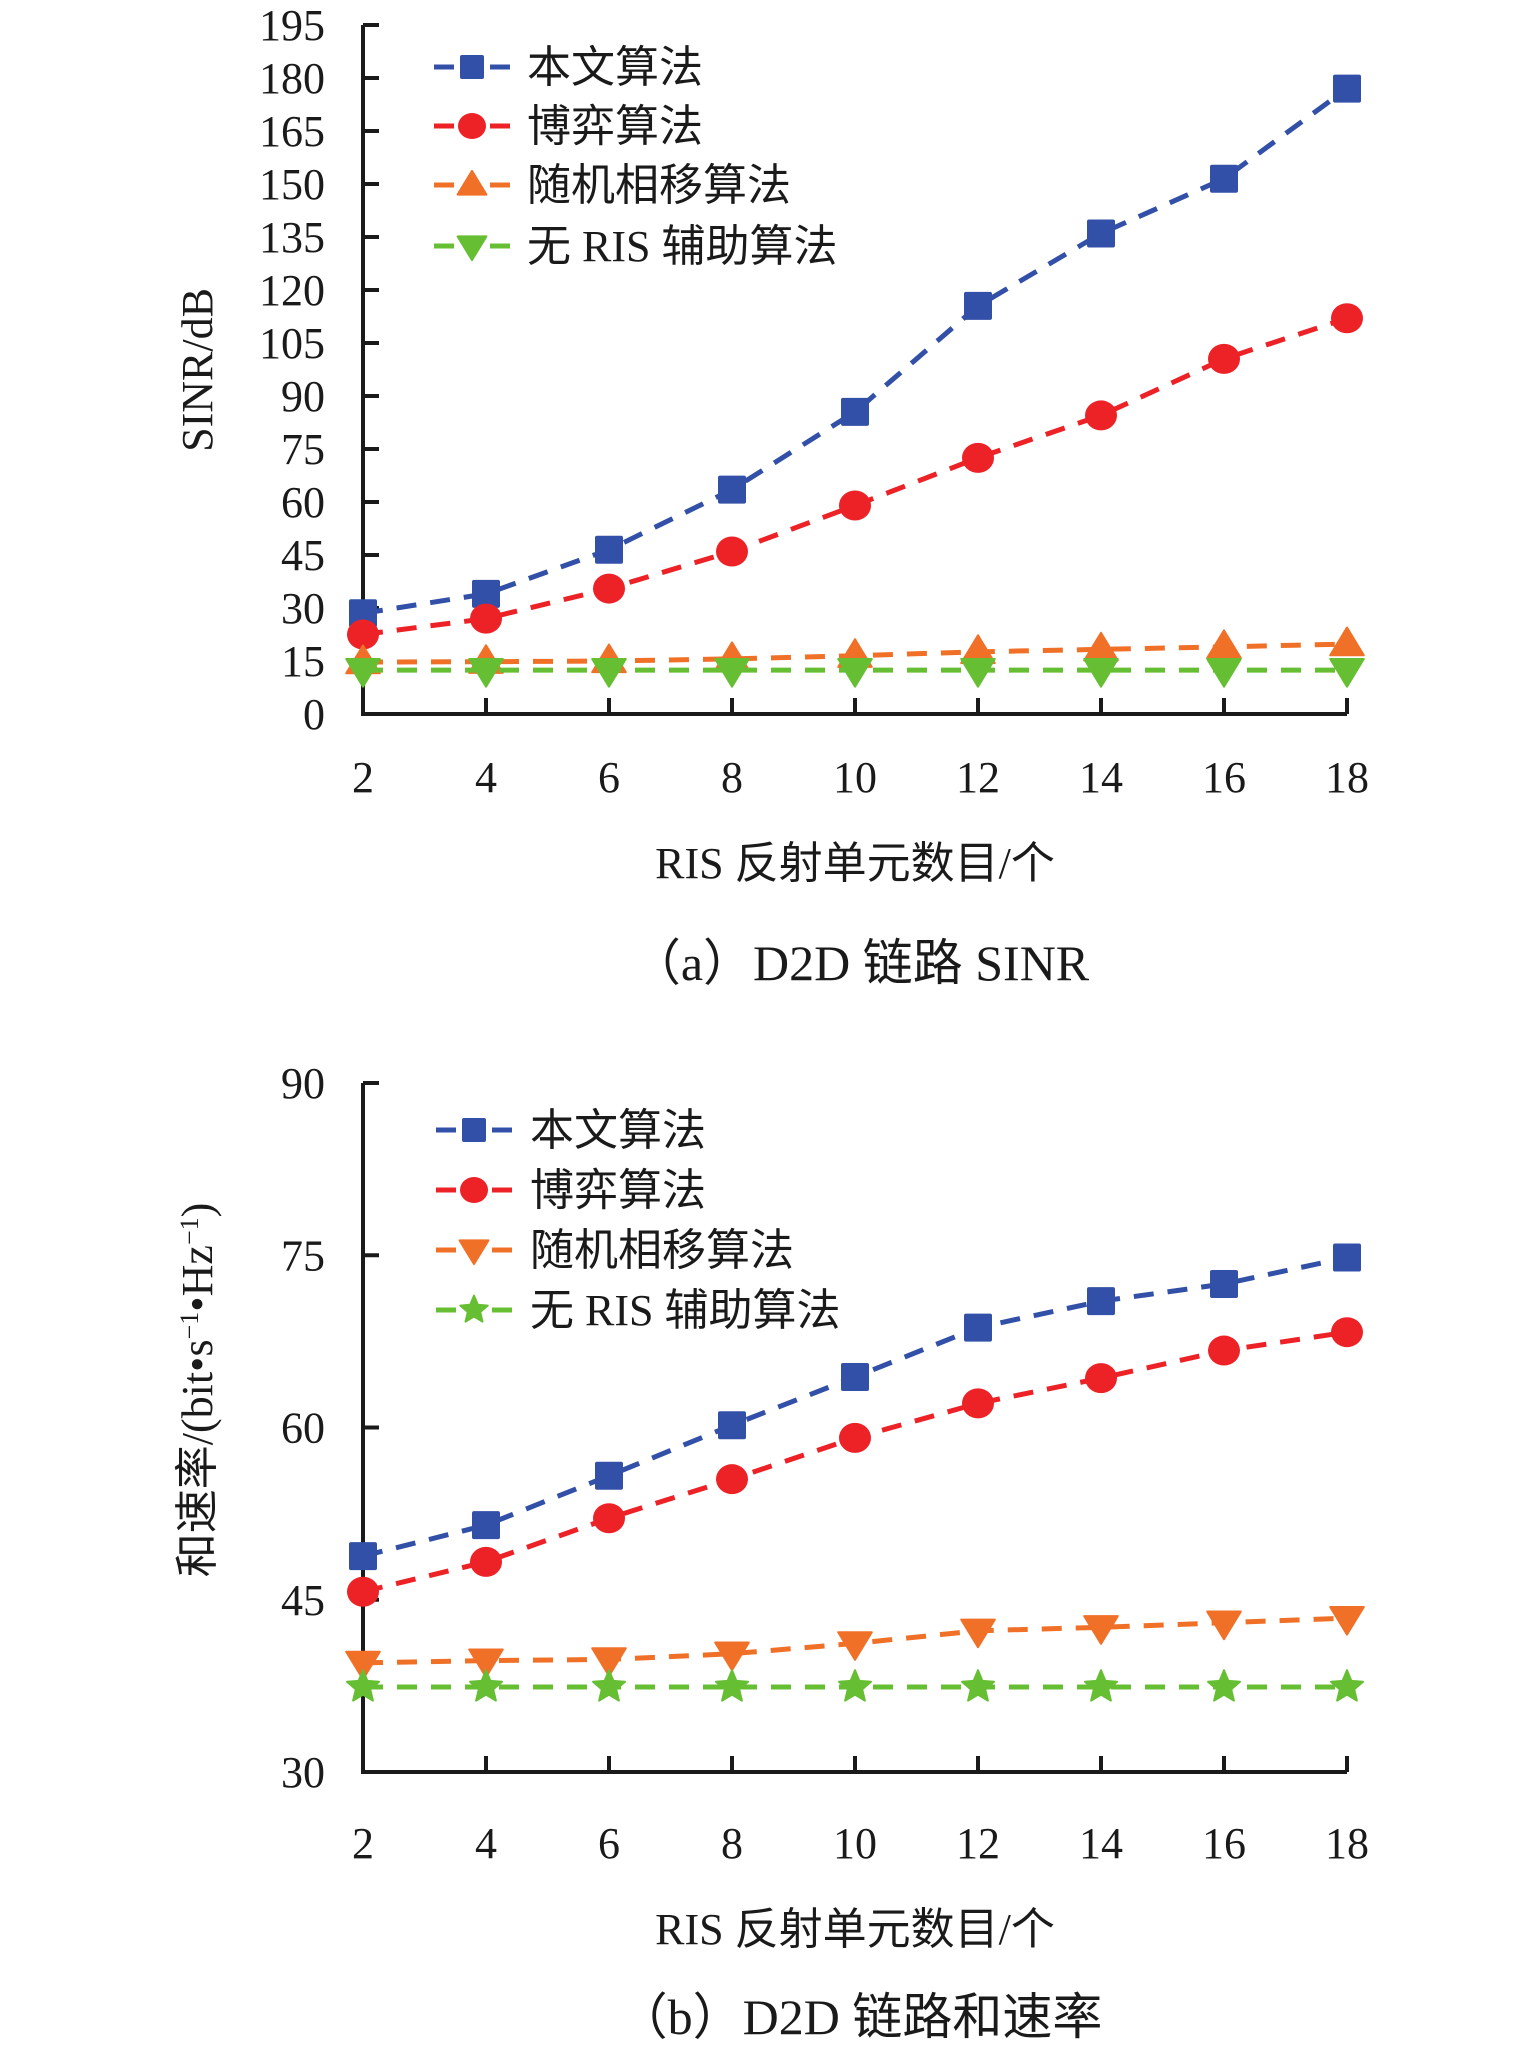 This screenshot has height=2054, width=1535. What do you see at coordinates (615, 126) in the screenshot?
I see `legend-label: 博弈算法` at bounding box center [615, 126].